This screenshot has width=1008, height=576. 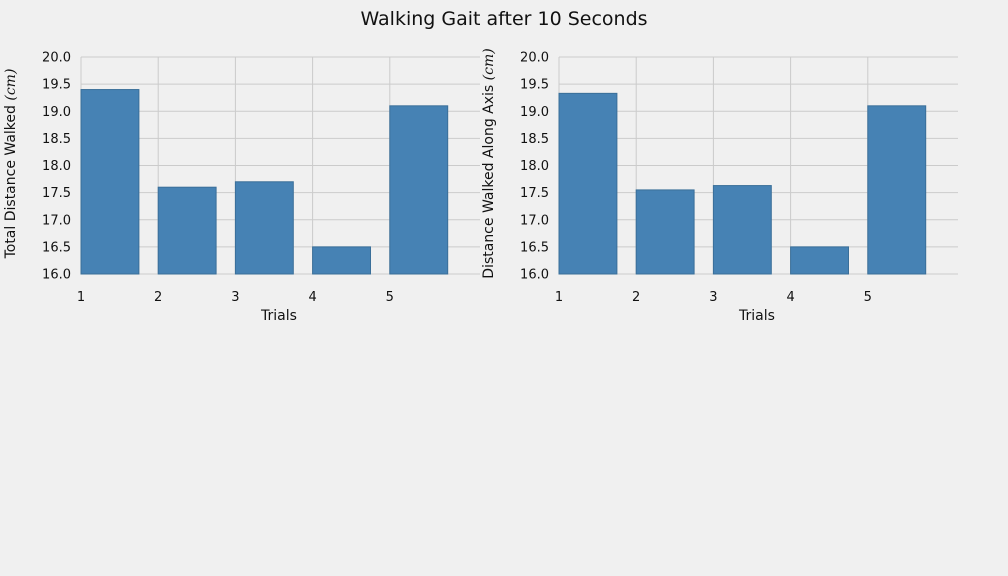 What do you see at coordinates (56, 275) in the screenshot?
I see `chart-1-ytick-label: 16.0` at bounding box center [56, 275].